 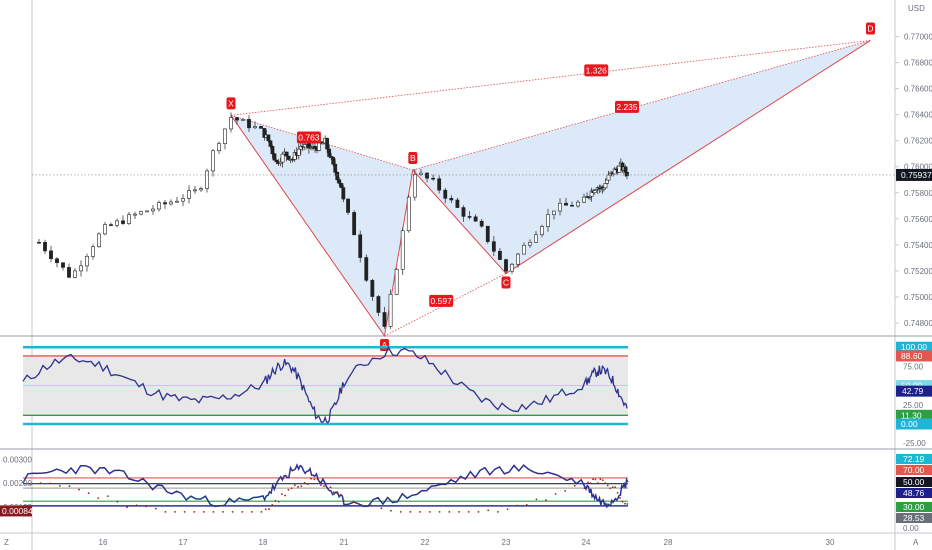 I want to click on oscillator-current-tag, so click(x=914, y=391).